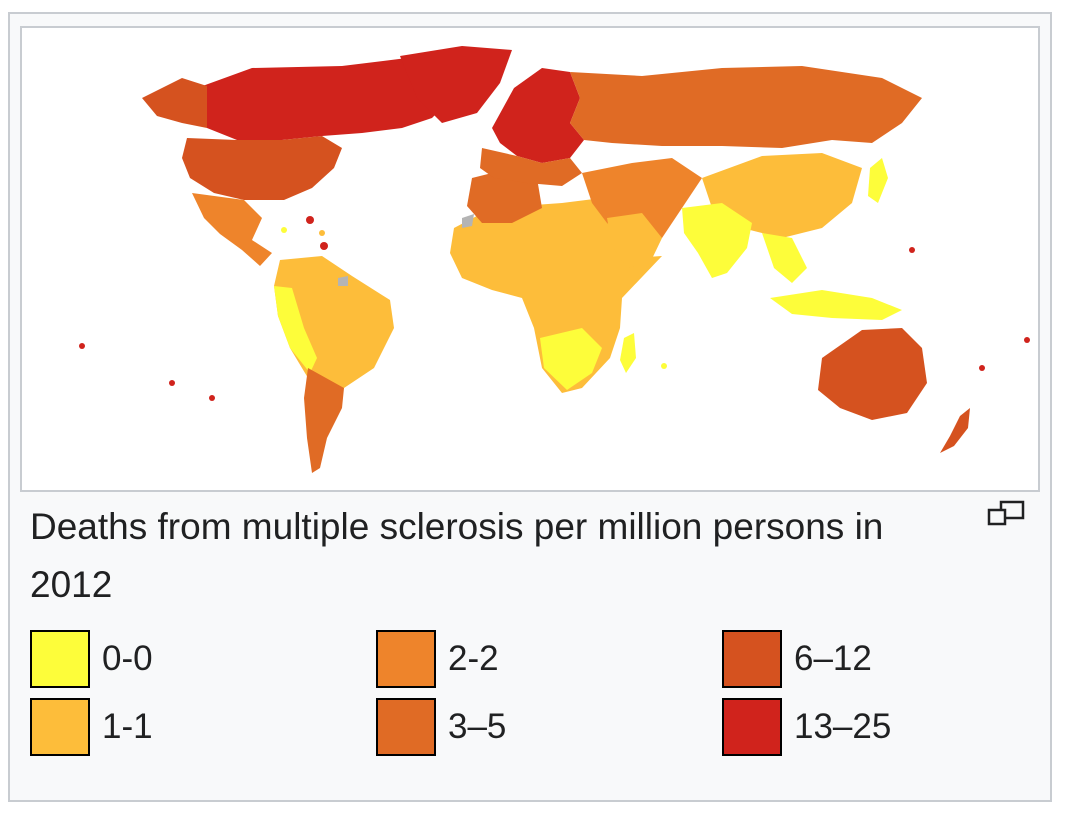  Describe the element at coordinates (1006, 513) in the screenshot. I see `enlarge-icon` at that location.